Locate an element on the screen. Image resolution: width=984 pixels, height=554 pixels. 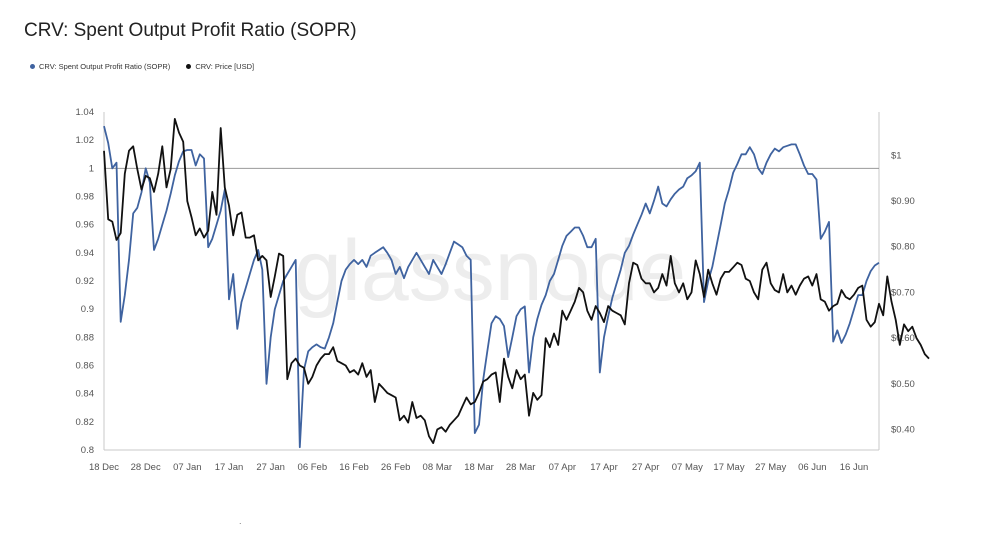
y-right-tick-label: $1 is located at coordinates (896, 155).